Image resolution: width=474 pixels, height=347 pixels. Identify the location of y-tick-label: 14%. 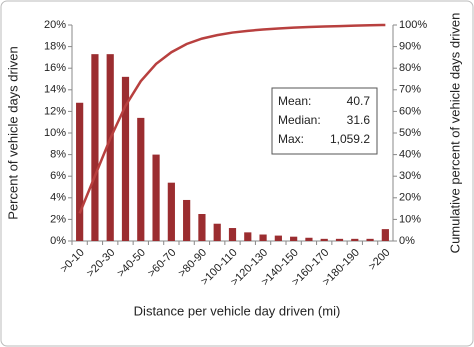
(55, 90).